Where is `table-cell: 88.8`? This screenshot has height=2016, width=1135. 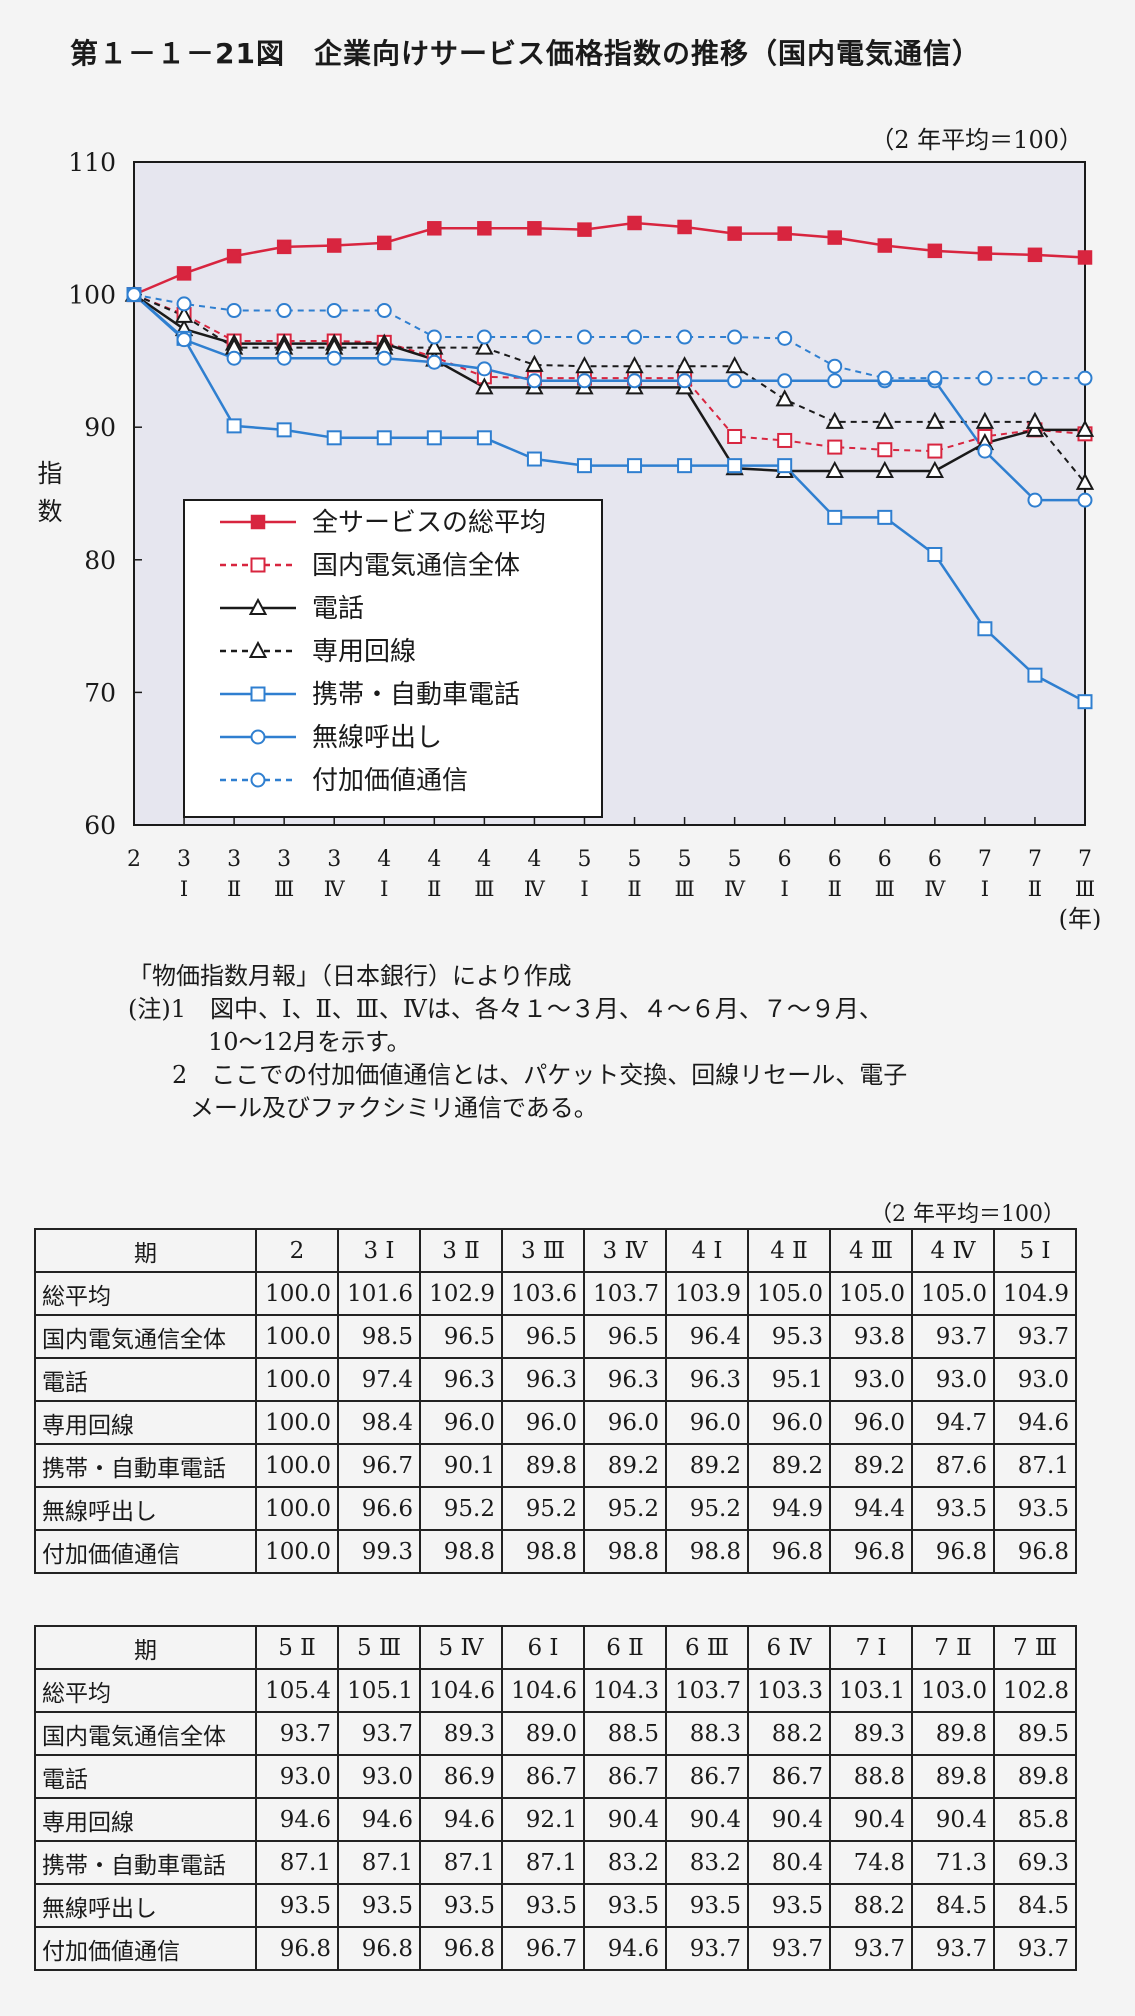 table-cell: 88.8 is located at coordinates (871, 1776).